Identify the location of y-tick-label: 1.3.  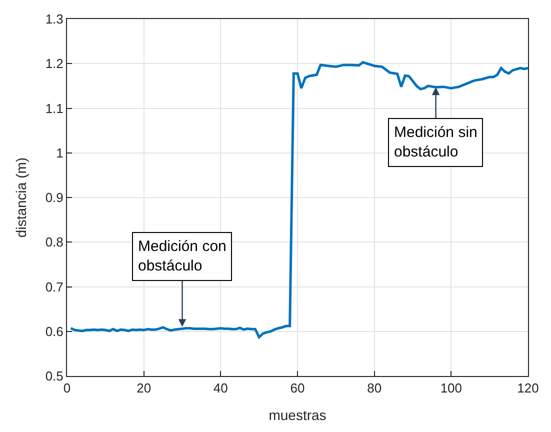
(54, 19).